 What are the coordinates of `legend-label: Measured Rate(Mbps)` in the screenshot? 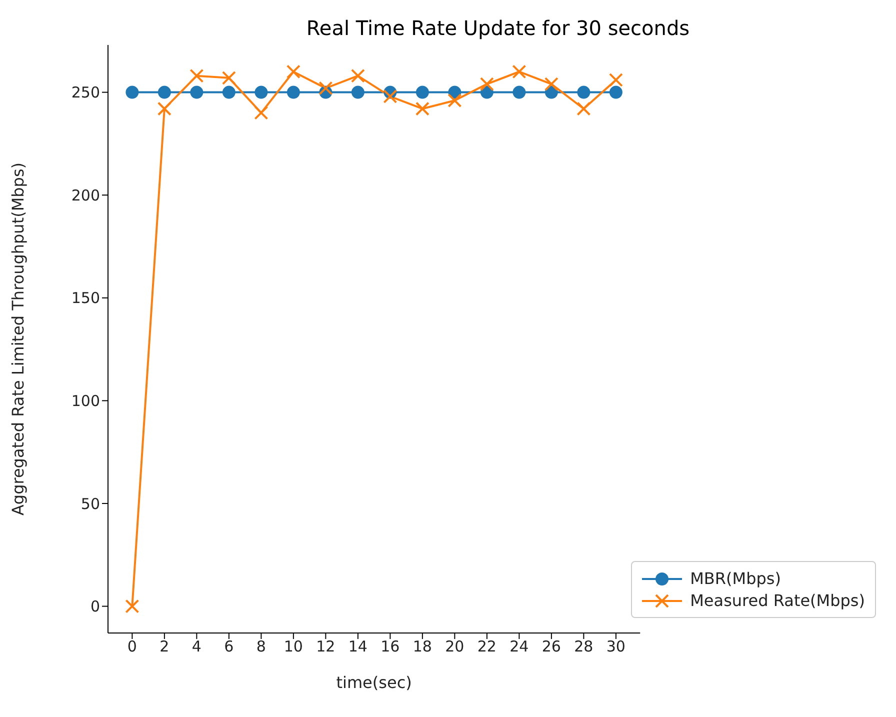 It's located at (777, 600).